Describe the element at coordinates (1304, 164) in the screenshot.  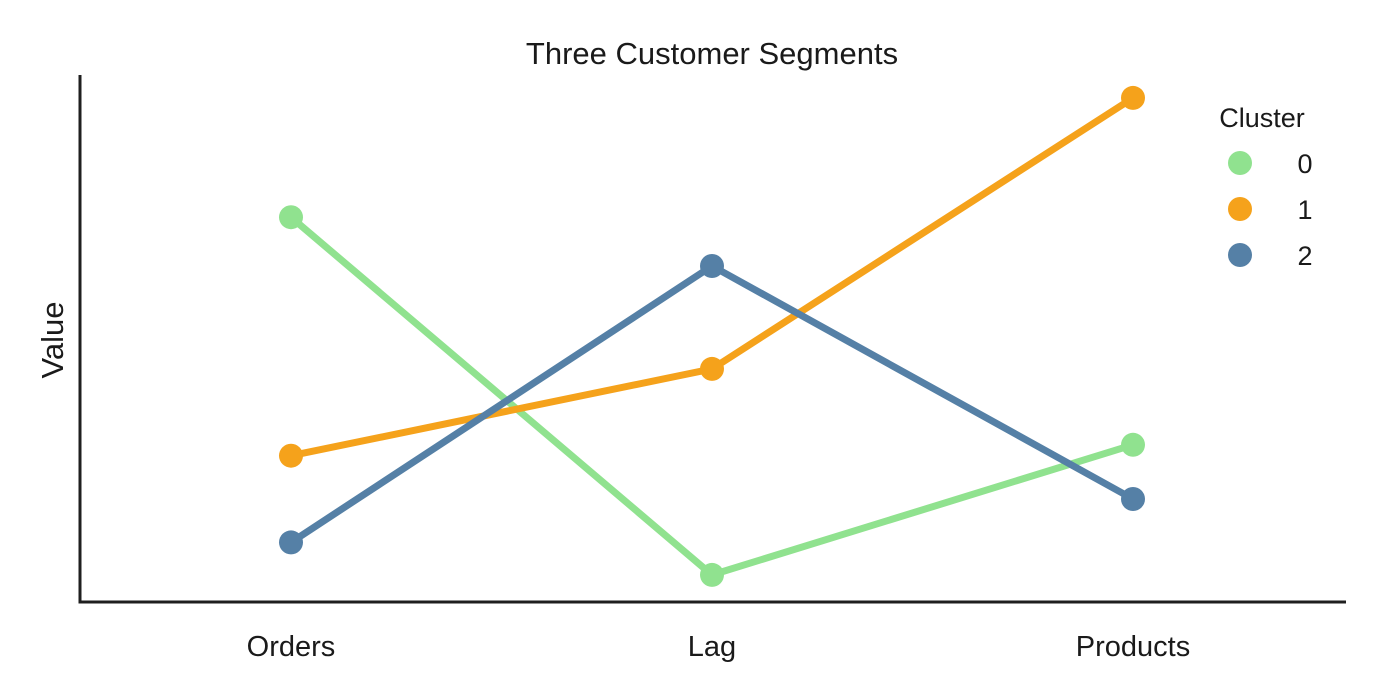
I see `legend-label: 0` at that location.